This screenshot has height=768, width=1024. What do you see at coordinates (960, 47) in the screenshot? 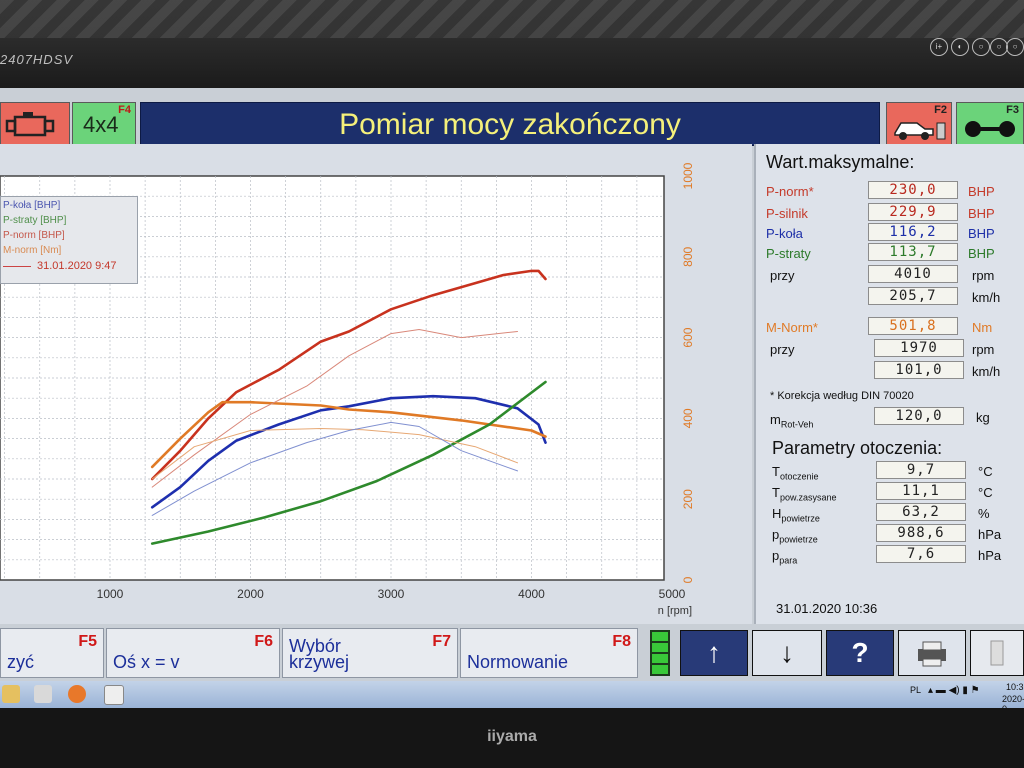
I see `osd-button-2: ◐` at bounding box center [960, 47].